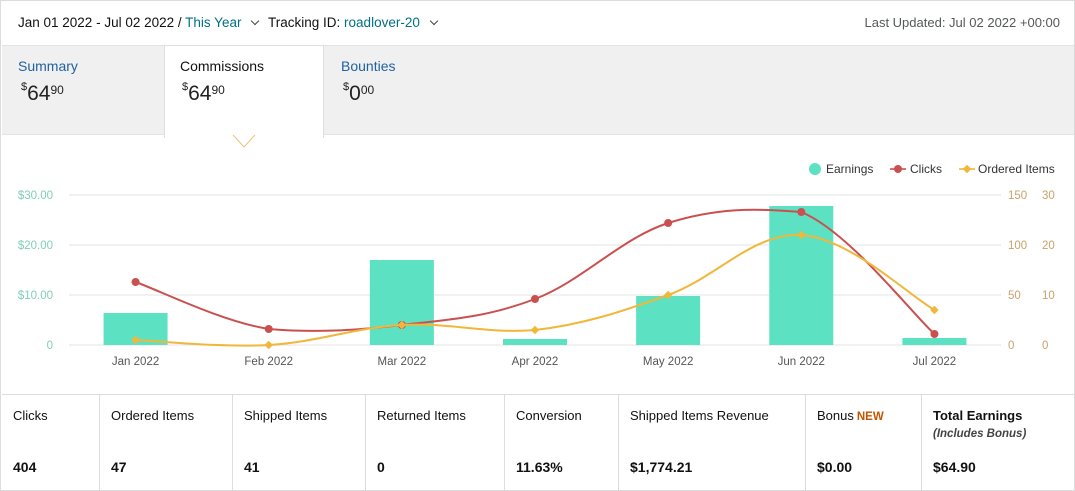  What do you see at coordinates (835, 415) in the screenshot?
I see `bonus-label: Bonus` at bounding box center [835, 415].